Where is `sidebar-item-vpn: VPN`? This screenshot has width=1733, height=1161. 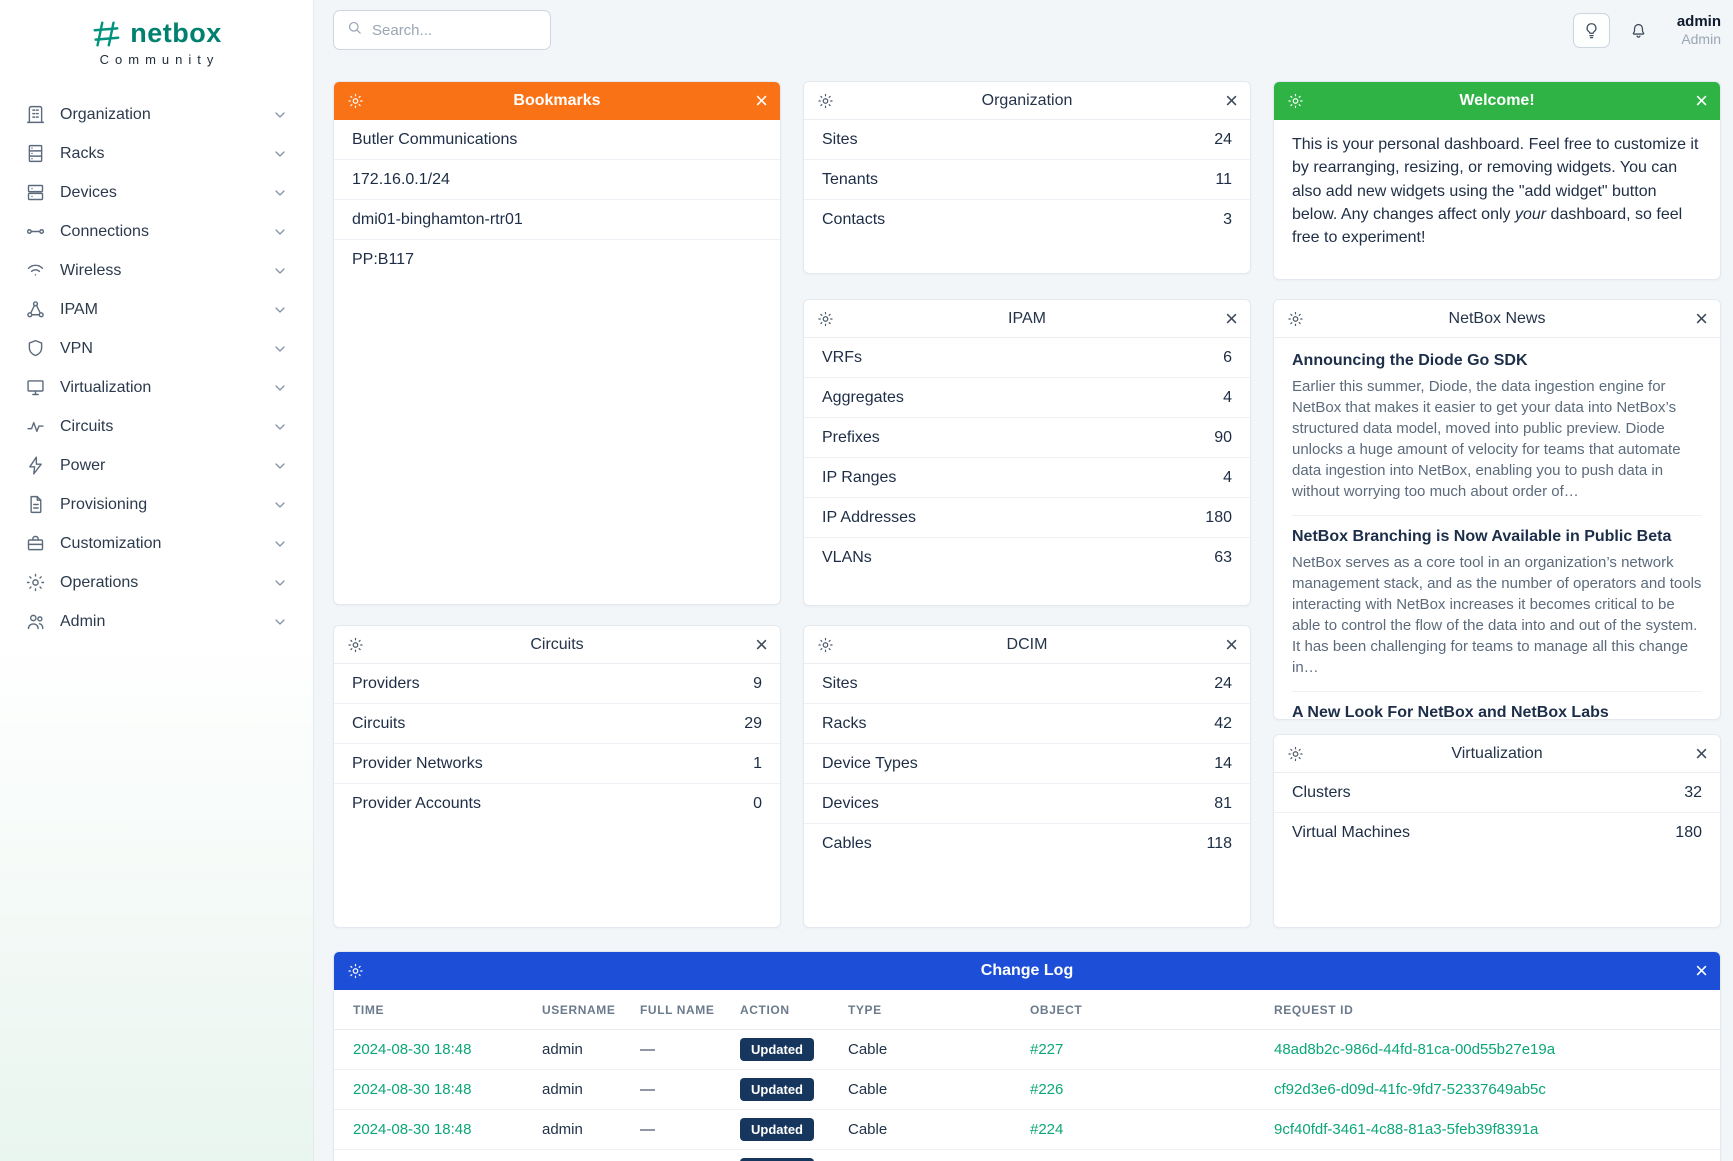 sidebar-item-vpn: VPN is located at coordinates (156, 348).